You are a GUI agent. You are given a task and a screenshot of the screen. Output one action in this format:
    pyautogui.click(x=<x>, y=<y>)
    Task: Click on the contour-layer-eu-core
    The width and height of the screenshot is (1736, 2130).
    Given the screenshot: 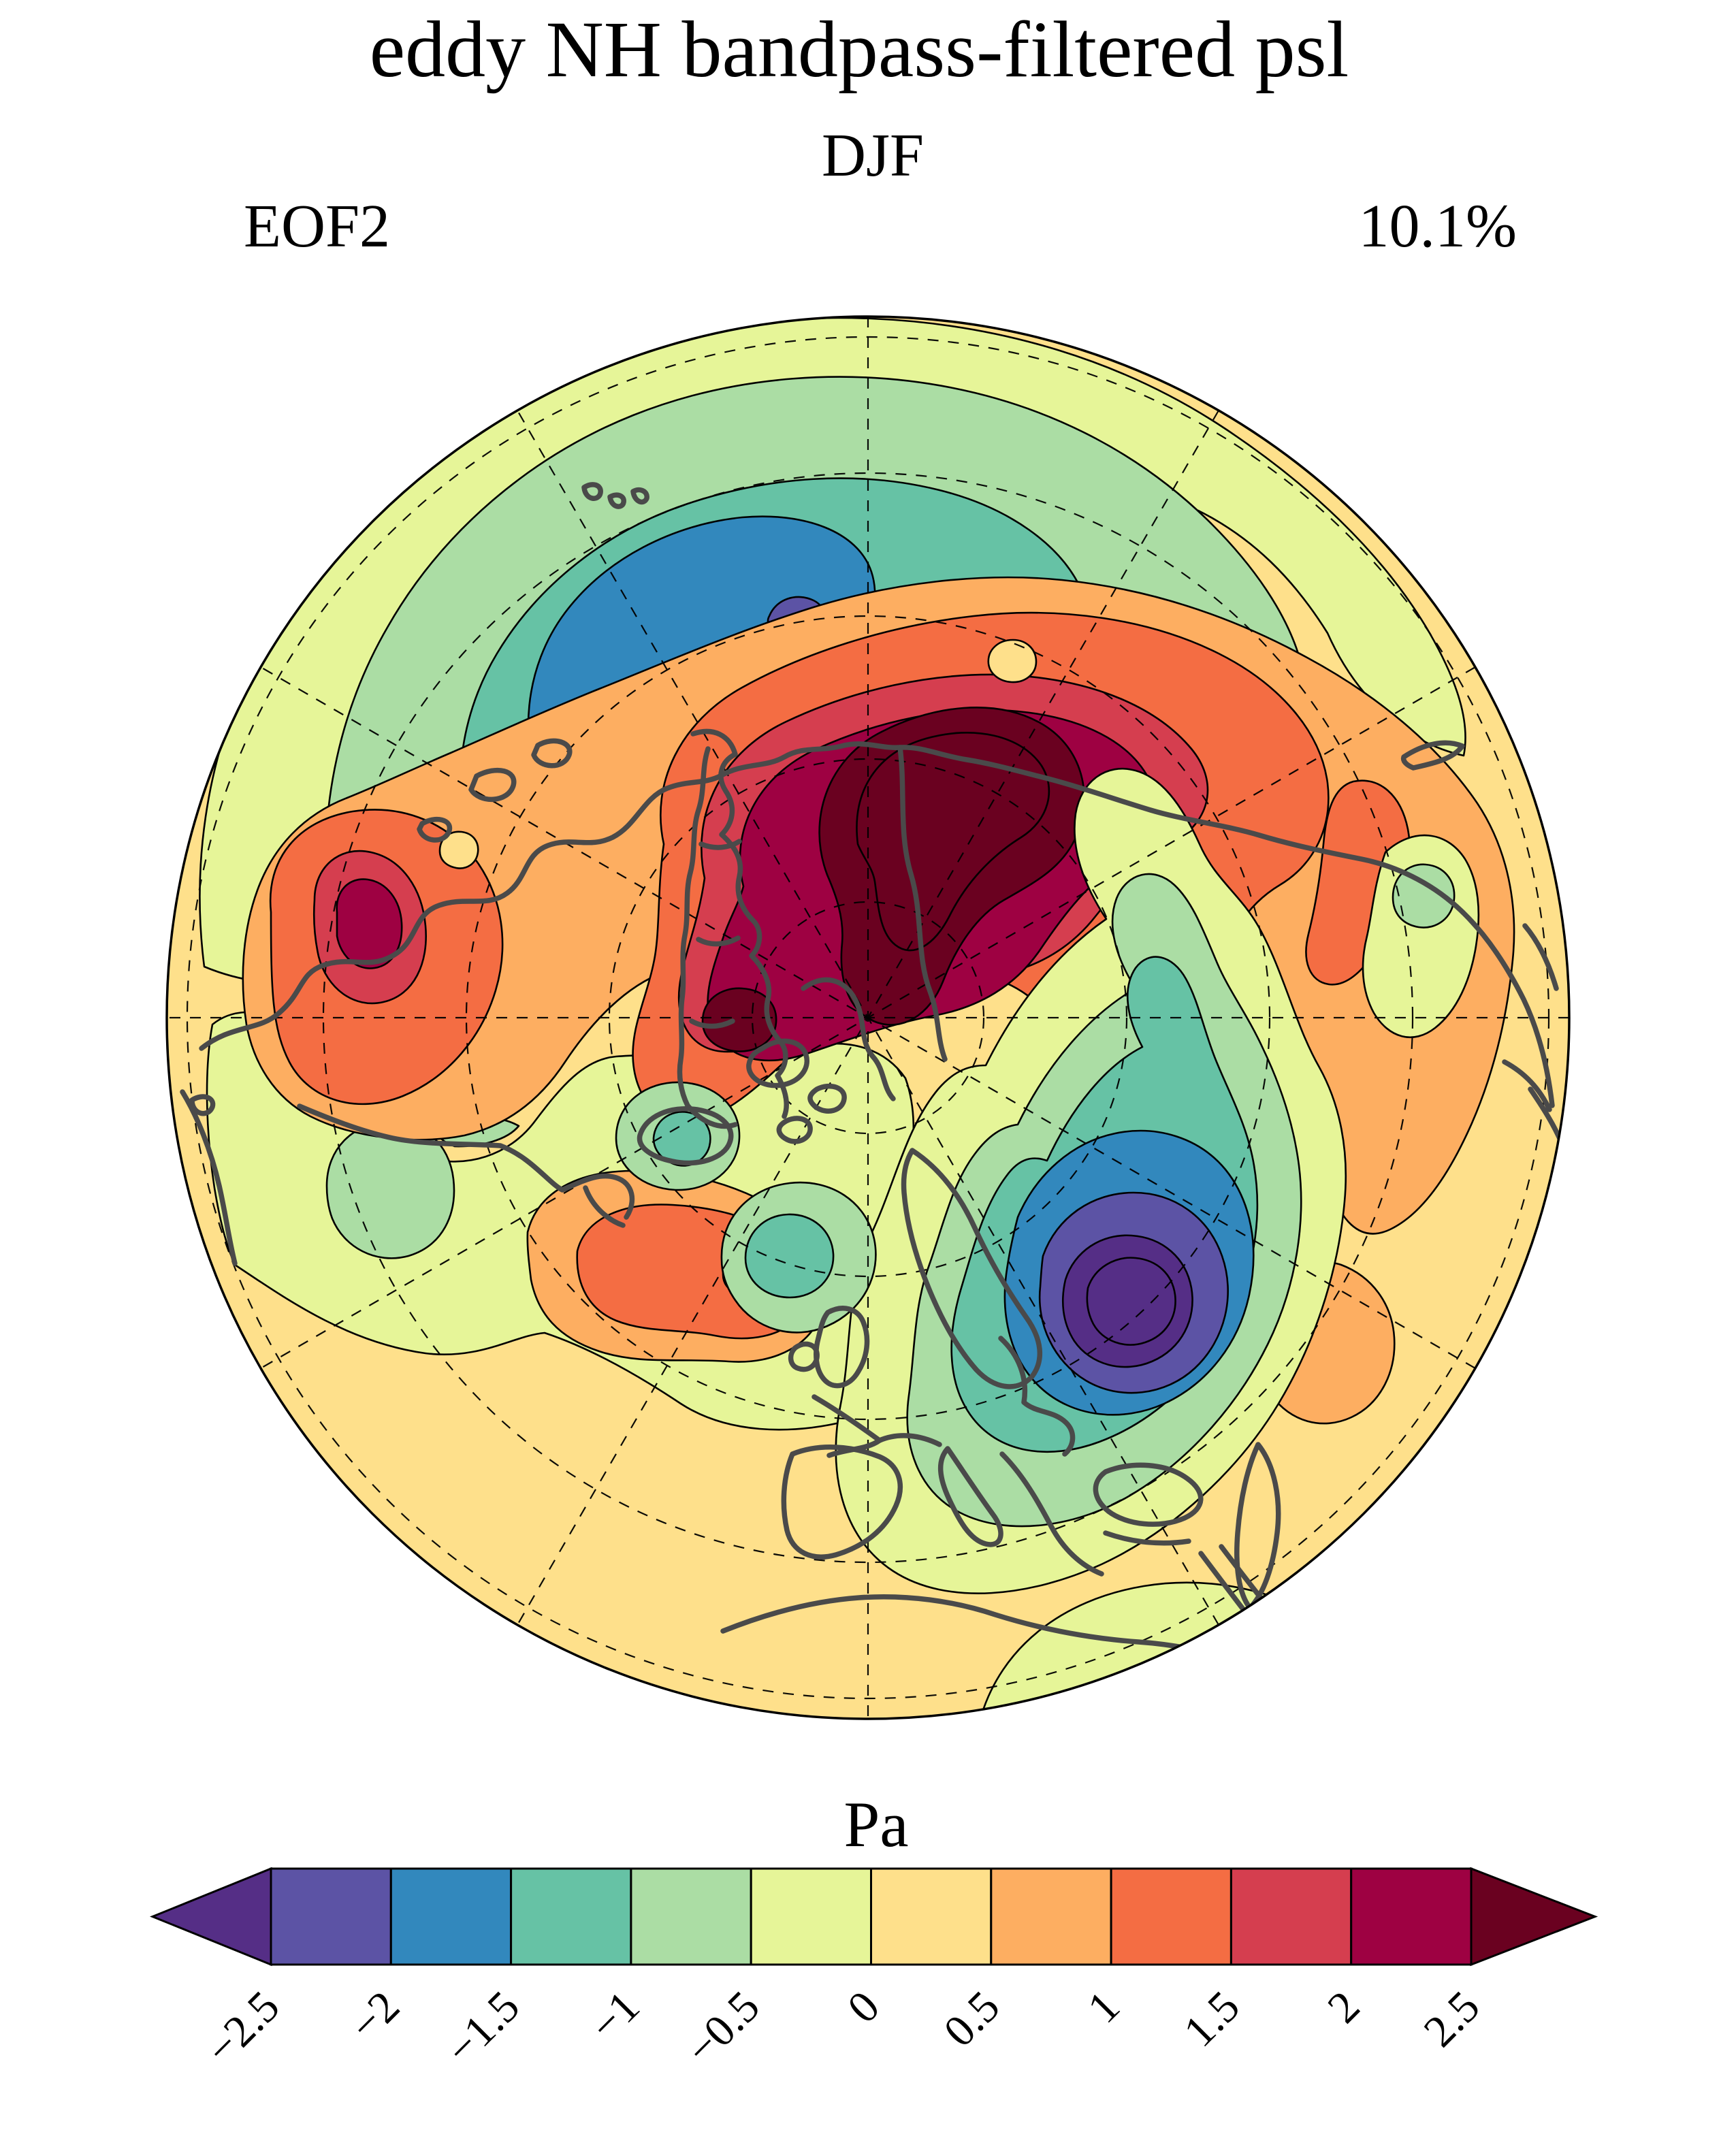 What is the action you would take?
    pyautogui.click(x=1127, y=1301)
    